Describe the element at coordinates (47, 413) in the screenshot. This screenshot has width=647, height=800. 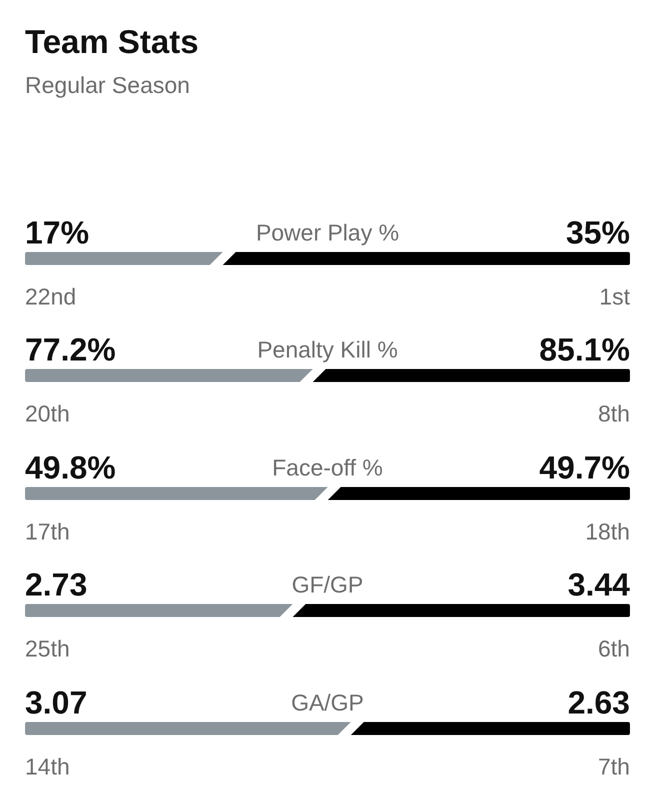
I see `annotation: 20th` at that location.